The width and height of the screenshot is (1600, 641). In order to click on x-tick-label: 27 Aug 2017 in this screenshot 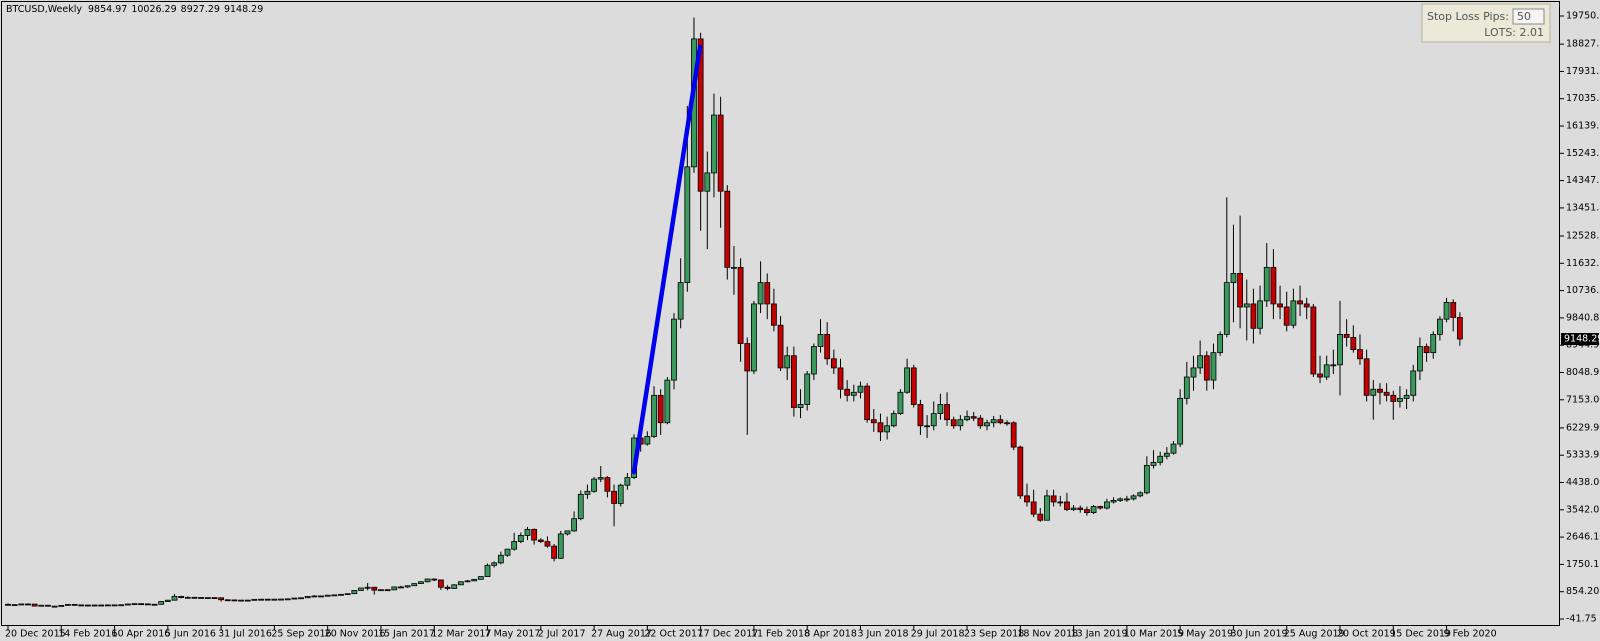, I will do `click(621, 634)`.